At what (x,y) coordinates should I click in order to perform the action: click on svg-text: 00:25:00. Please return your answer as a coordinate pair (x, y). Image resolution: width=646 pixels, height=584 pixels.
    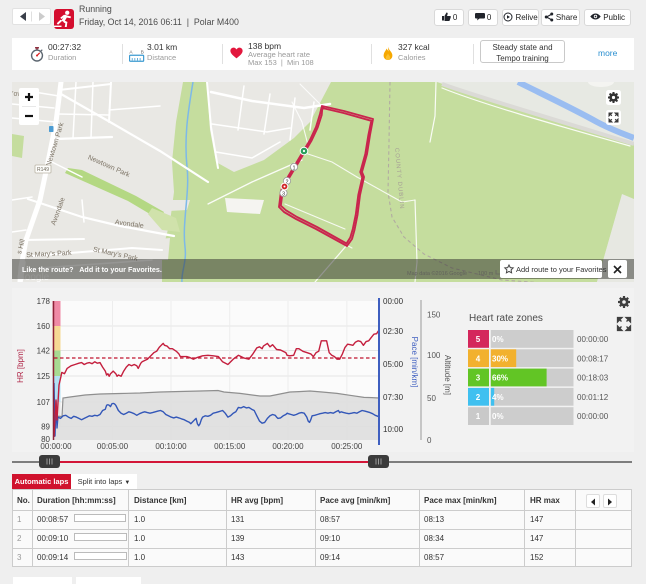
    Looking at the image, I should click on (347, 446).